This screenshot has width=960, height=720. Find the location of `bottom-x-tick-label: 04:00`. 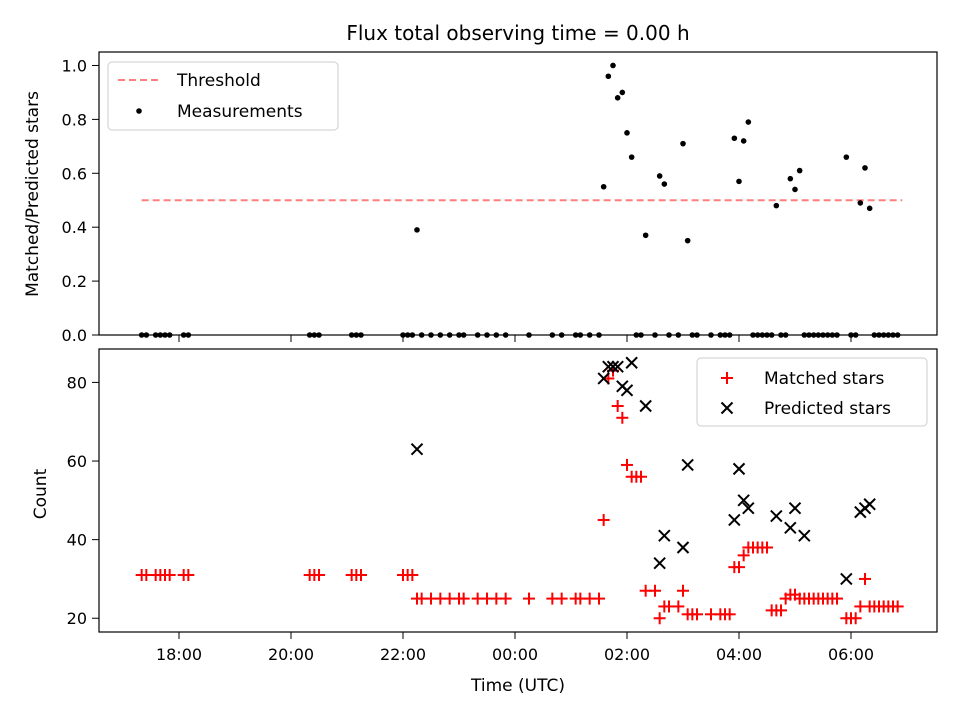

bottom-x-tick-label: 04:00 is located at coordinates (739, 654).